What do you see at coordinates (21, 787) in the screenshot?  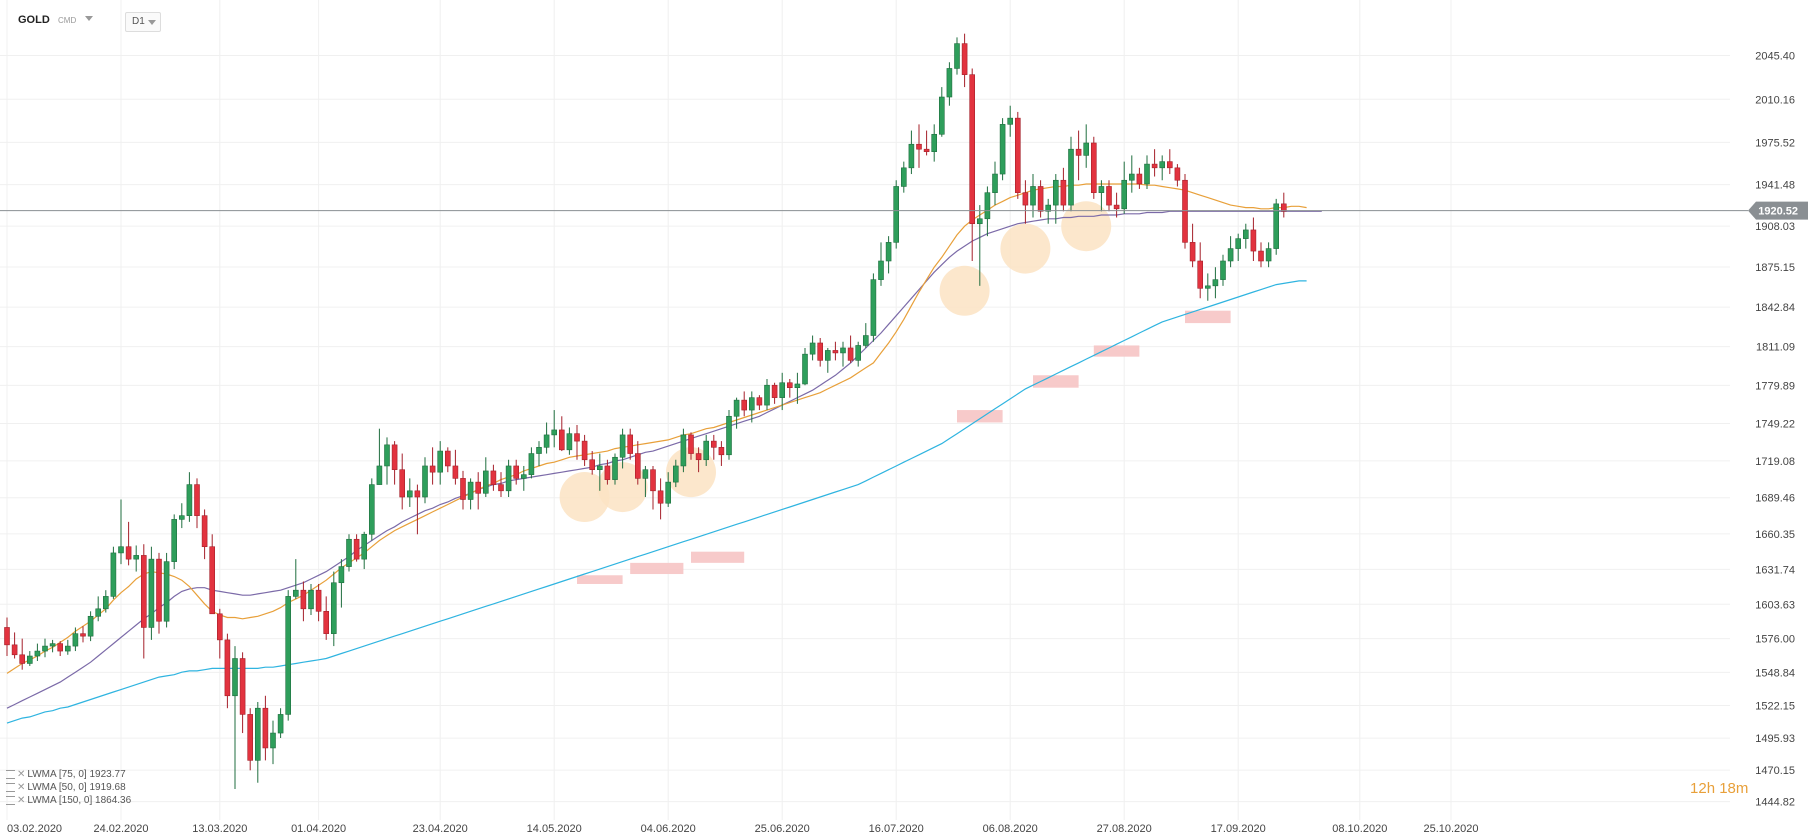 I see `close-icon: ✕` at bounding box center [21, 787].